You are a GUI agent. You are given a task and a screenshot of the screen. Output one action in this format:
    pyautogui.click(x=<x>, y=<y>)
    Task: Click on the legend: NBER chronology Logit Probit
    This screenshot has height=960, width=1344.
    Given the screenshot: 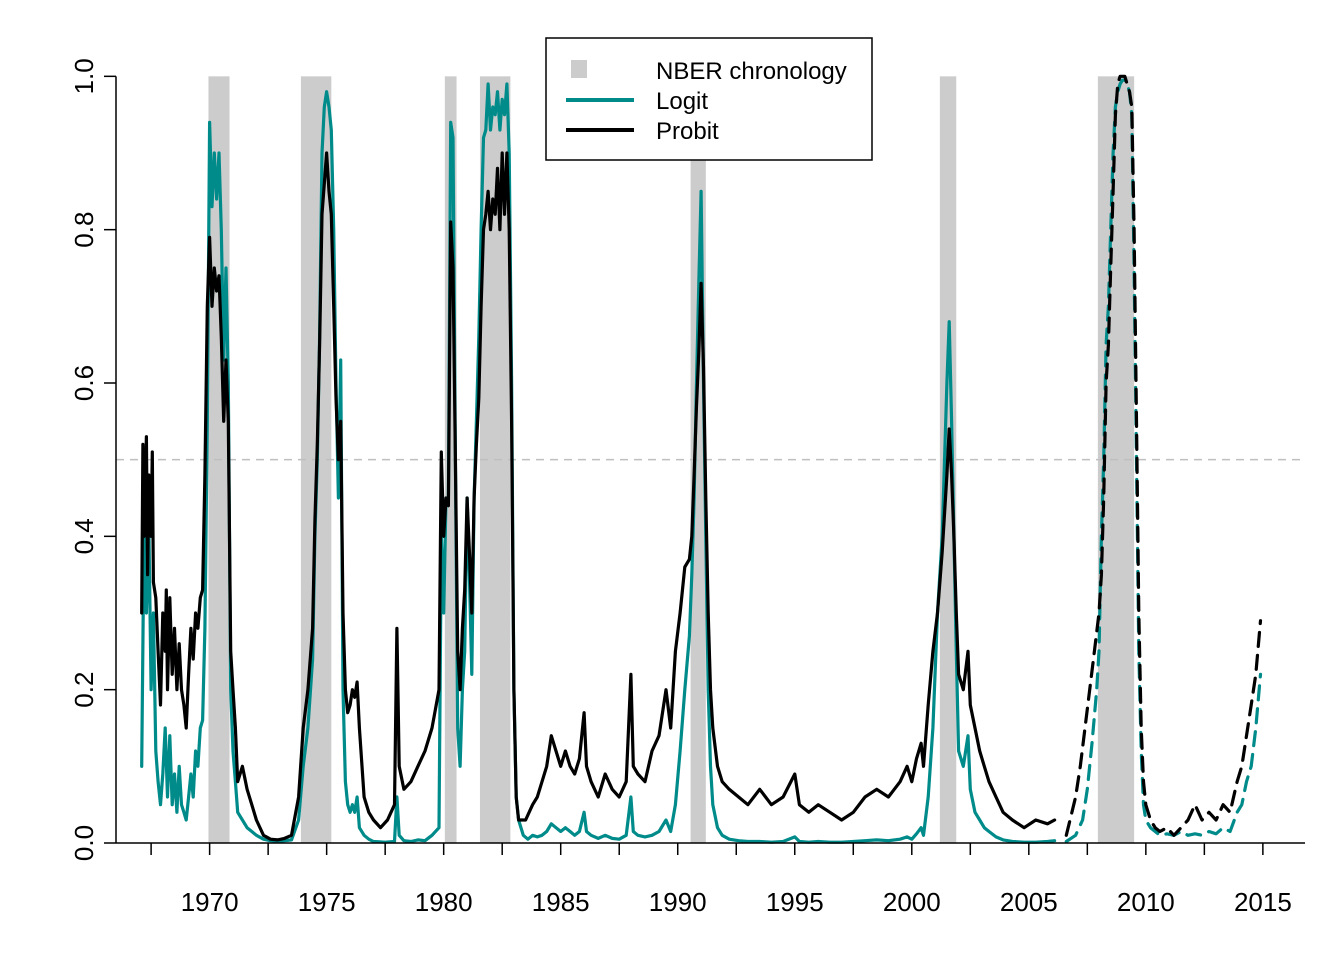 What is the action you would take?
    pyautogui.click(x=709, y=99)
    